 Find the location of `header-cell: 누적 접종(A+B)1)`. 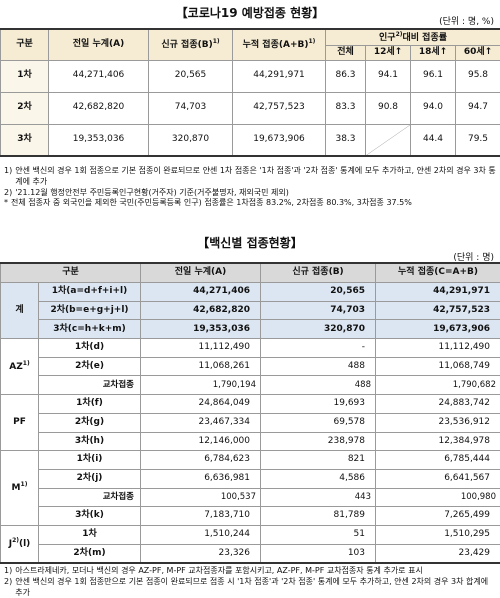

header-cell: 누적 접종(A+B)1) is located at coordinates (279, 44).